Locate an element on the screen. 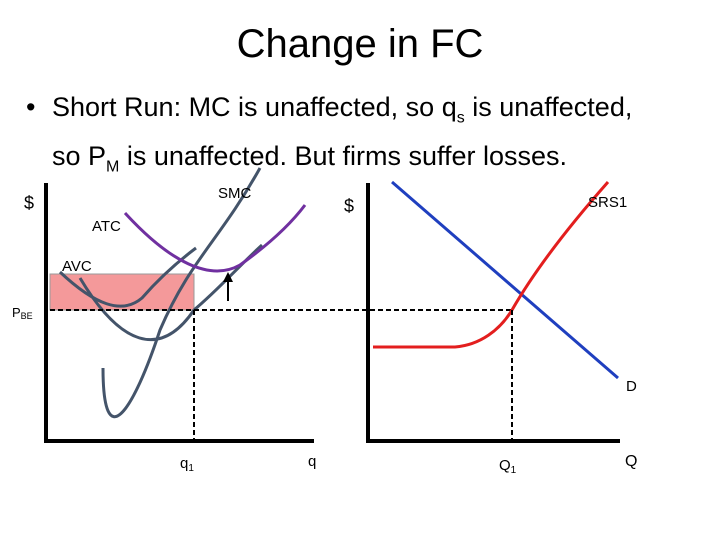 The width and height of the screenshot is (720, 540). demand-label: D is located at coordinates (631, 386).